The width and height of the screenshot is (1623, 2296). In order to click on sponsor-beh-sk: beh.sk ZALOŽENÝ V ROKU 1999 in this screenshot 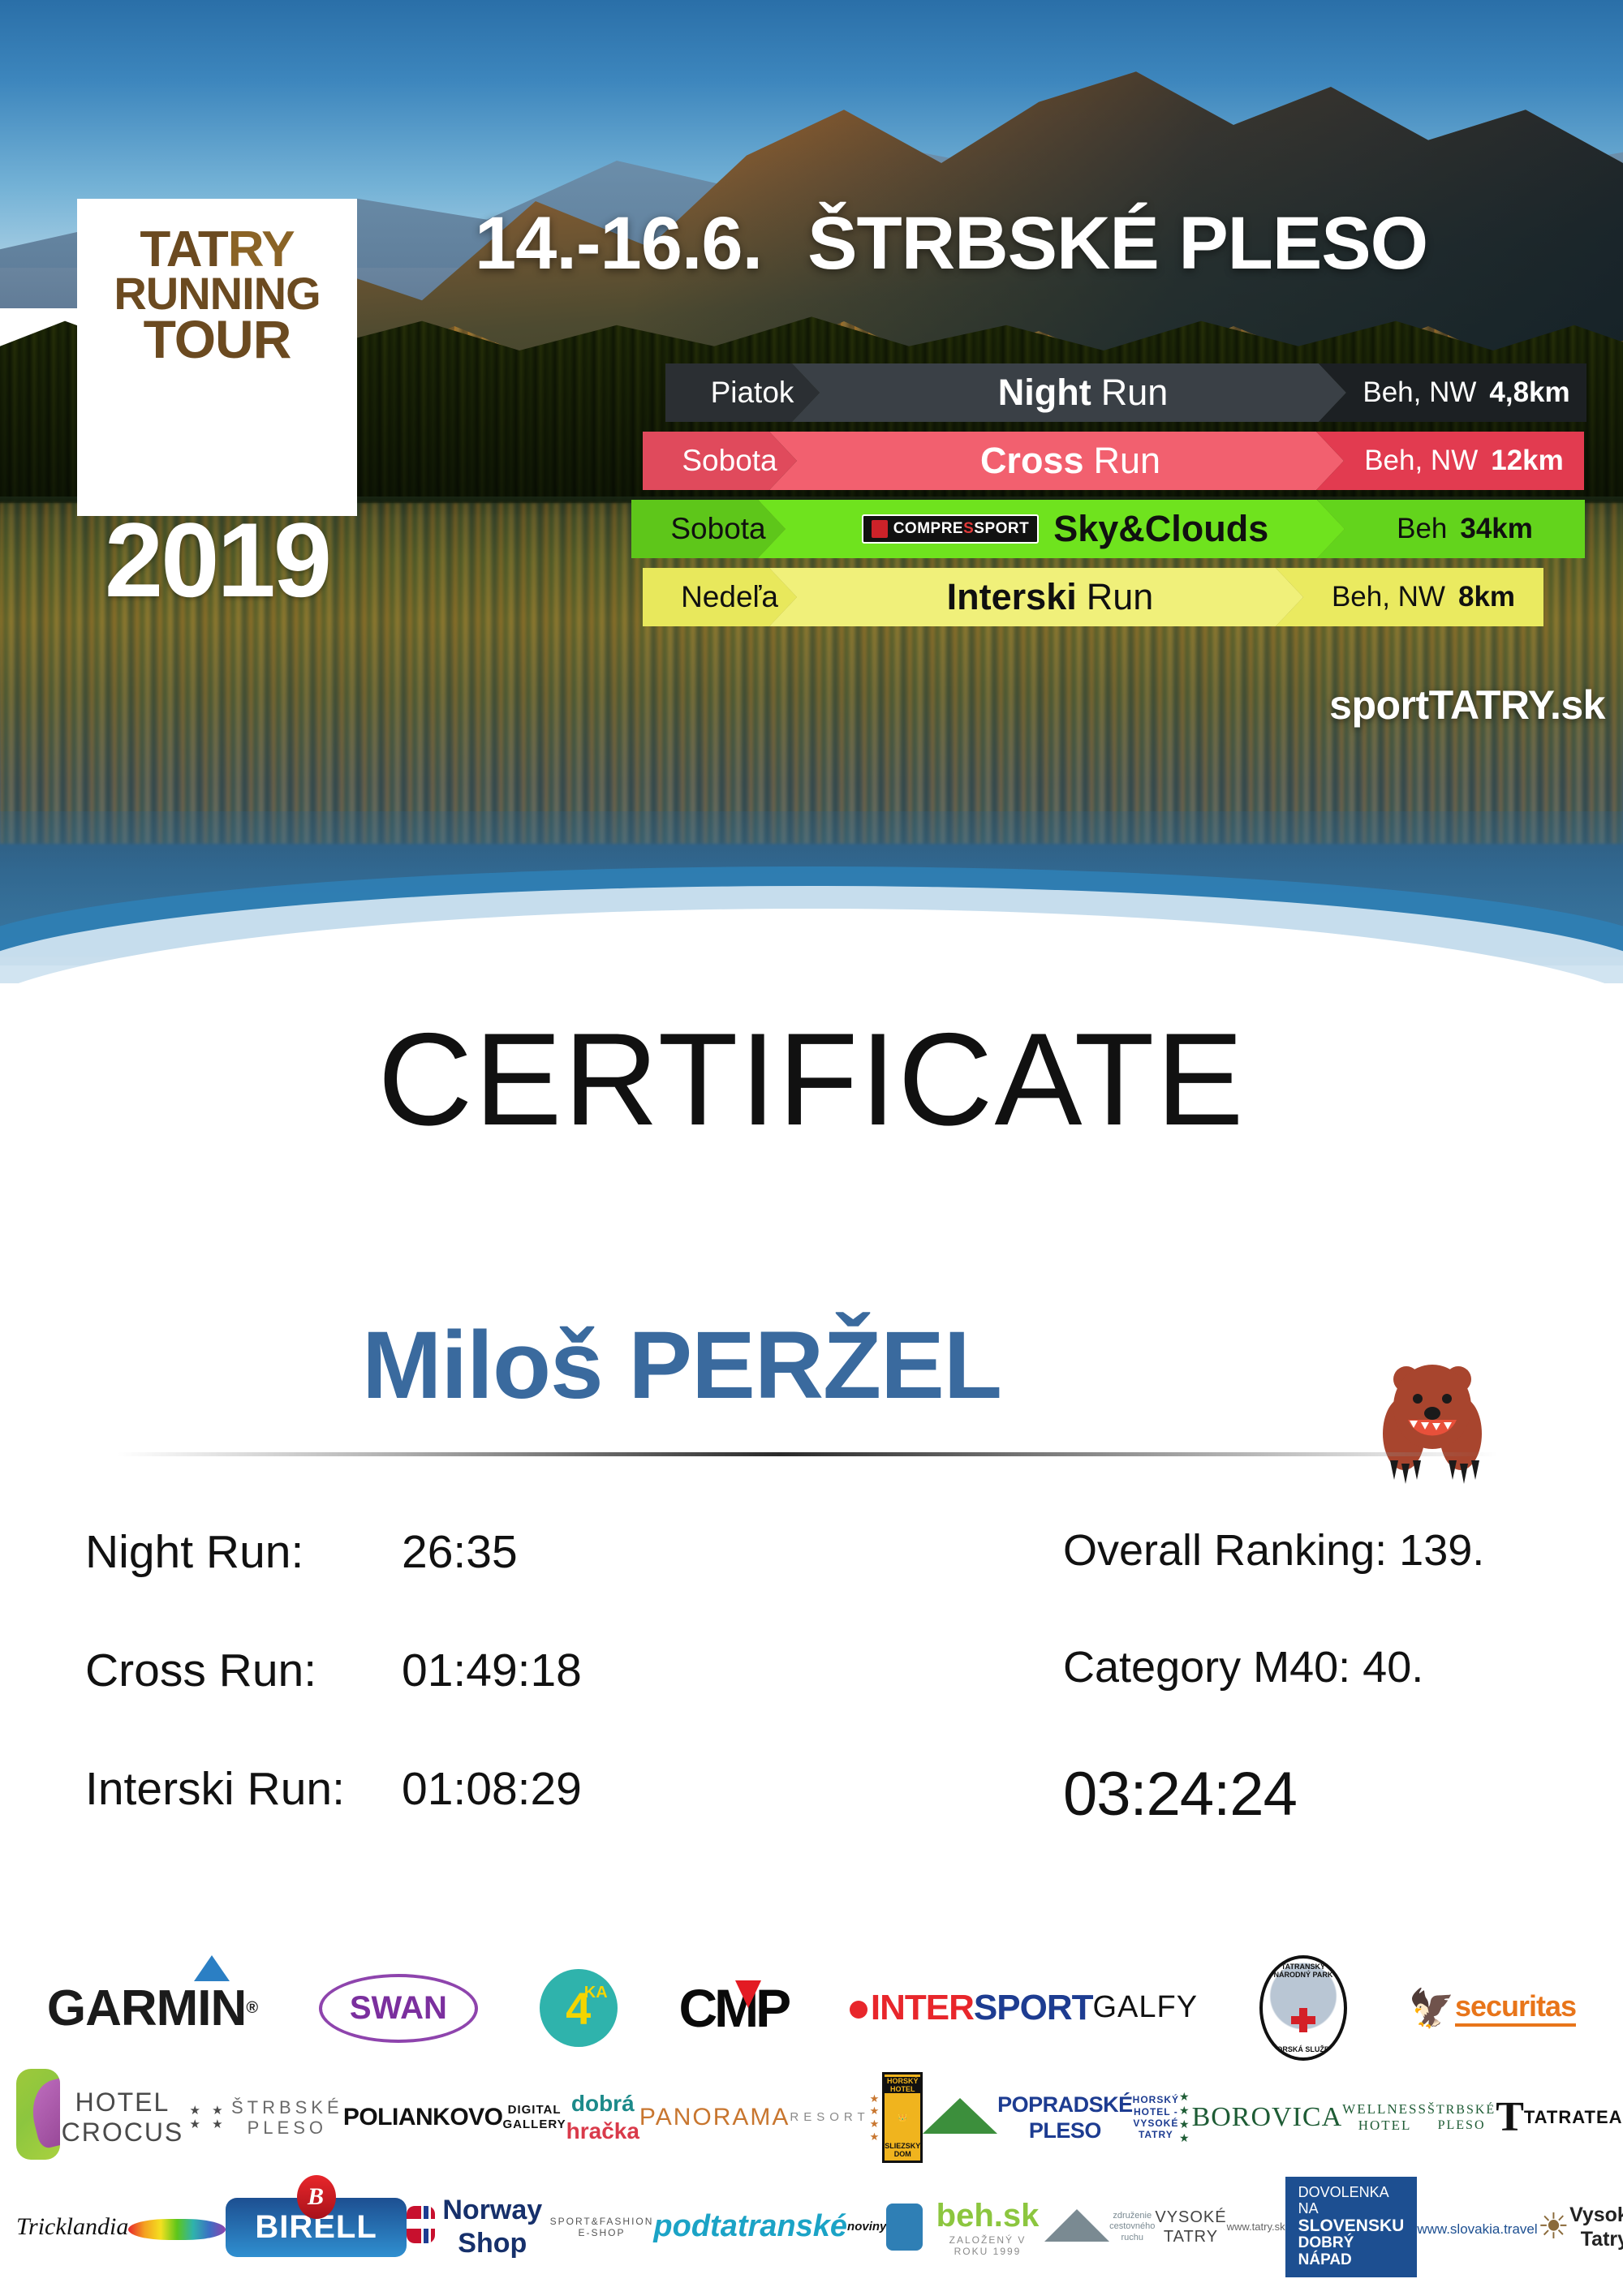, I will do `click(965, 2227)`.